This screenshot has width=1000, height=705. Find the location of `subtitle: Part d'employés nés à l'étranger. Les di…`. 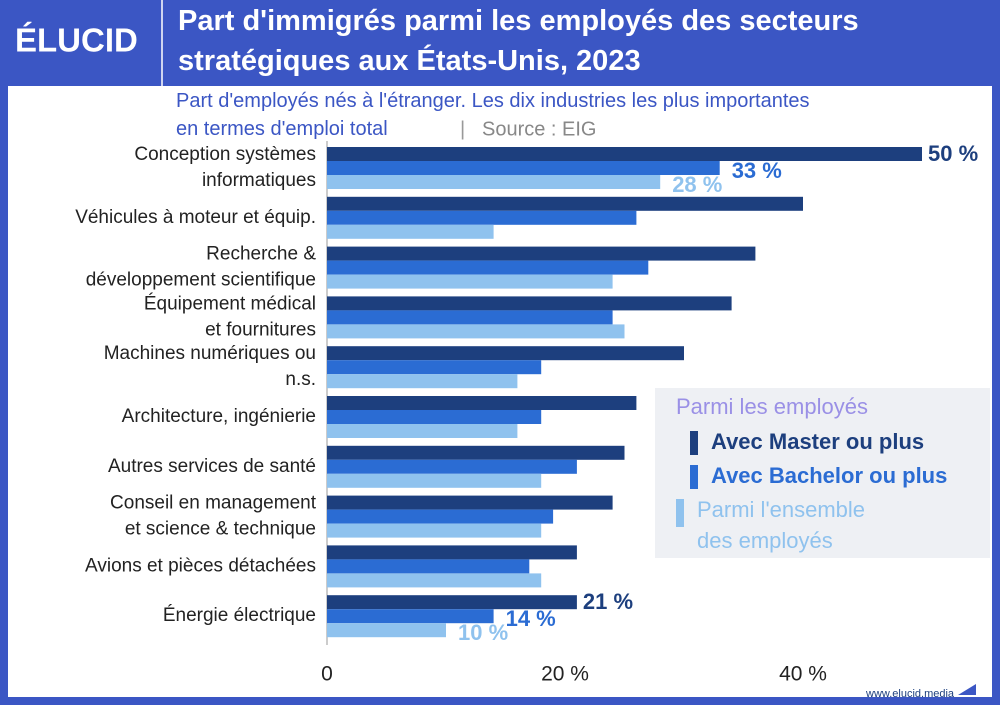

subtitle: Part d'employés nés à l'étranger. Les di… is located at coordinates (493, 115).